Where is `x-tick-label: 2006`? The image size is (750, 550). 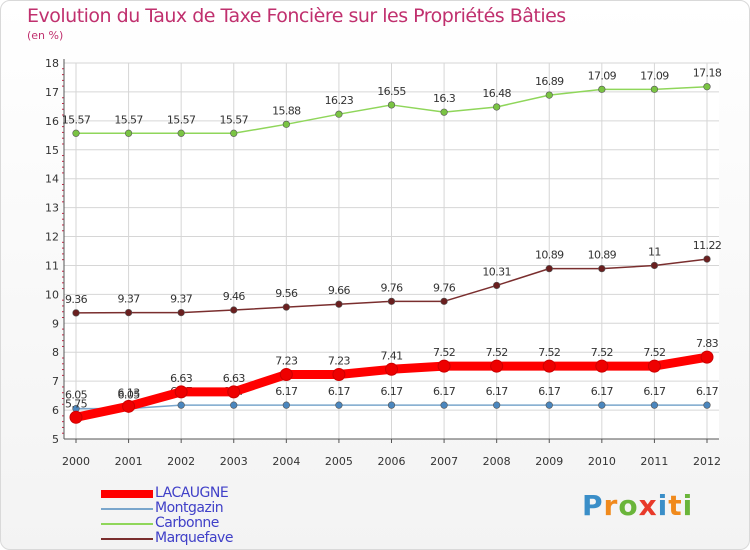
x-tick-label: 2006 is located at coordinates (392, 461).